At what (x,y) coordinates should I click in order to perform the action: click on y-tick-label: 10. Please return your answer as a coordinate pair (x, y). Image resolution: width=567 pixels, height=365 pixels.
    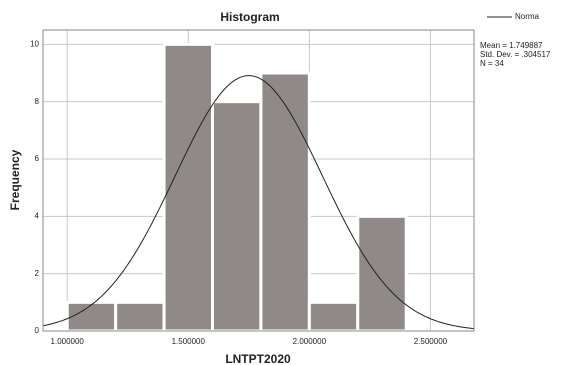
    Looking at the image, I should click on (34, 43).